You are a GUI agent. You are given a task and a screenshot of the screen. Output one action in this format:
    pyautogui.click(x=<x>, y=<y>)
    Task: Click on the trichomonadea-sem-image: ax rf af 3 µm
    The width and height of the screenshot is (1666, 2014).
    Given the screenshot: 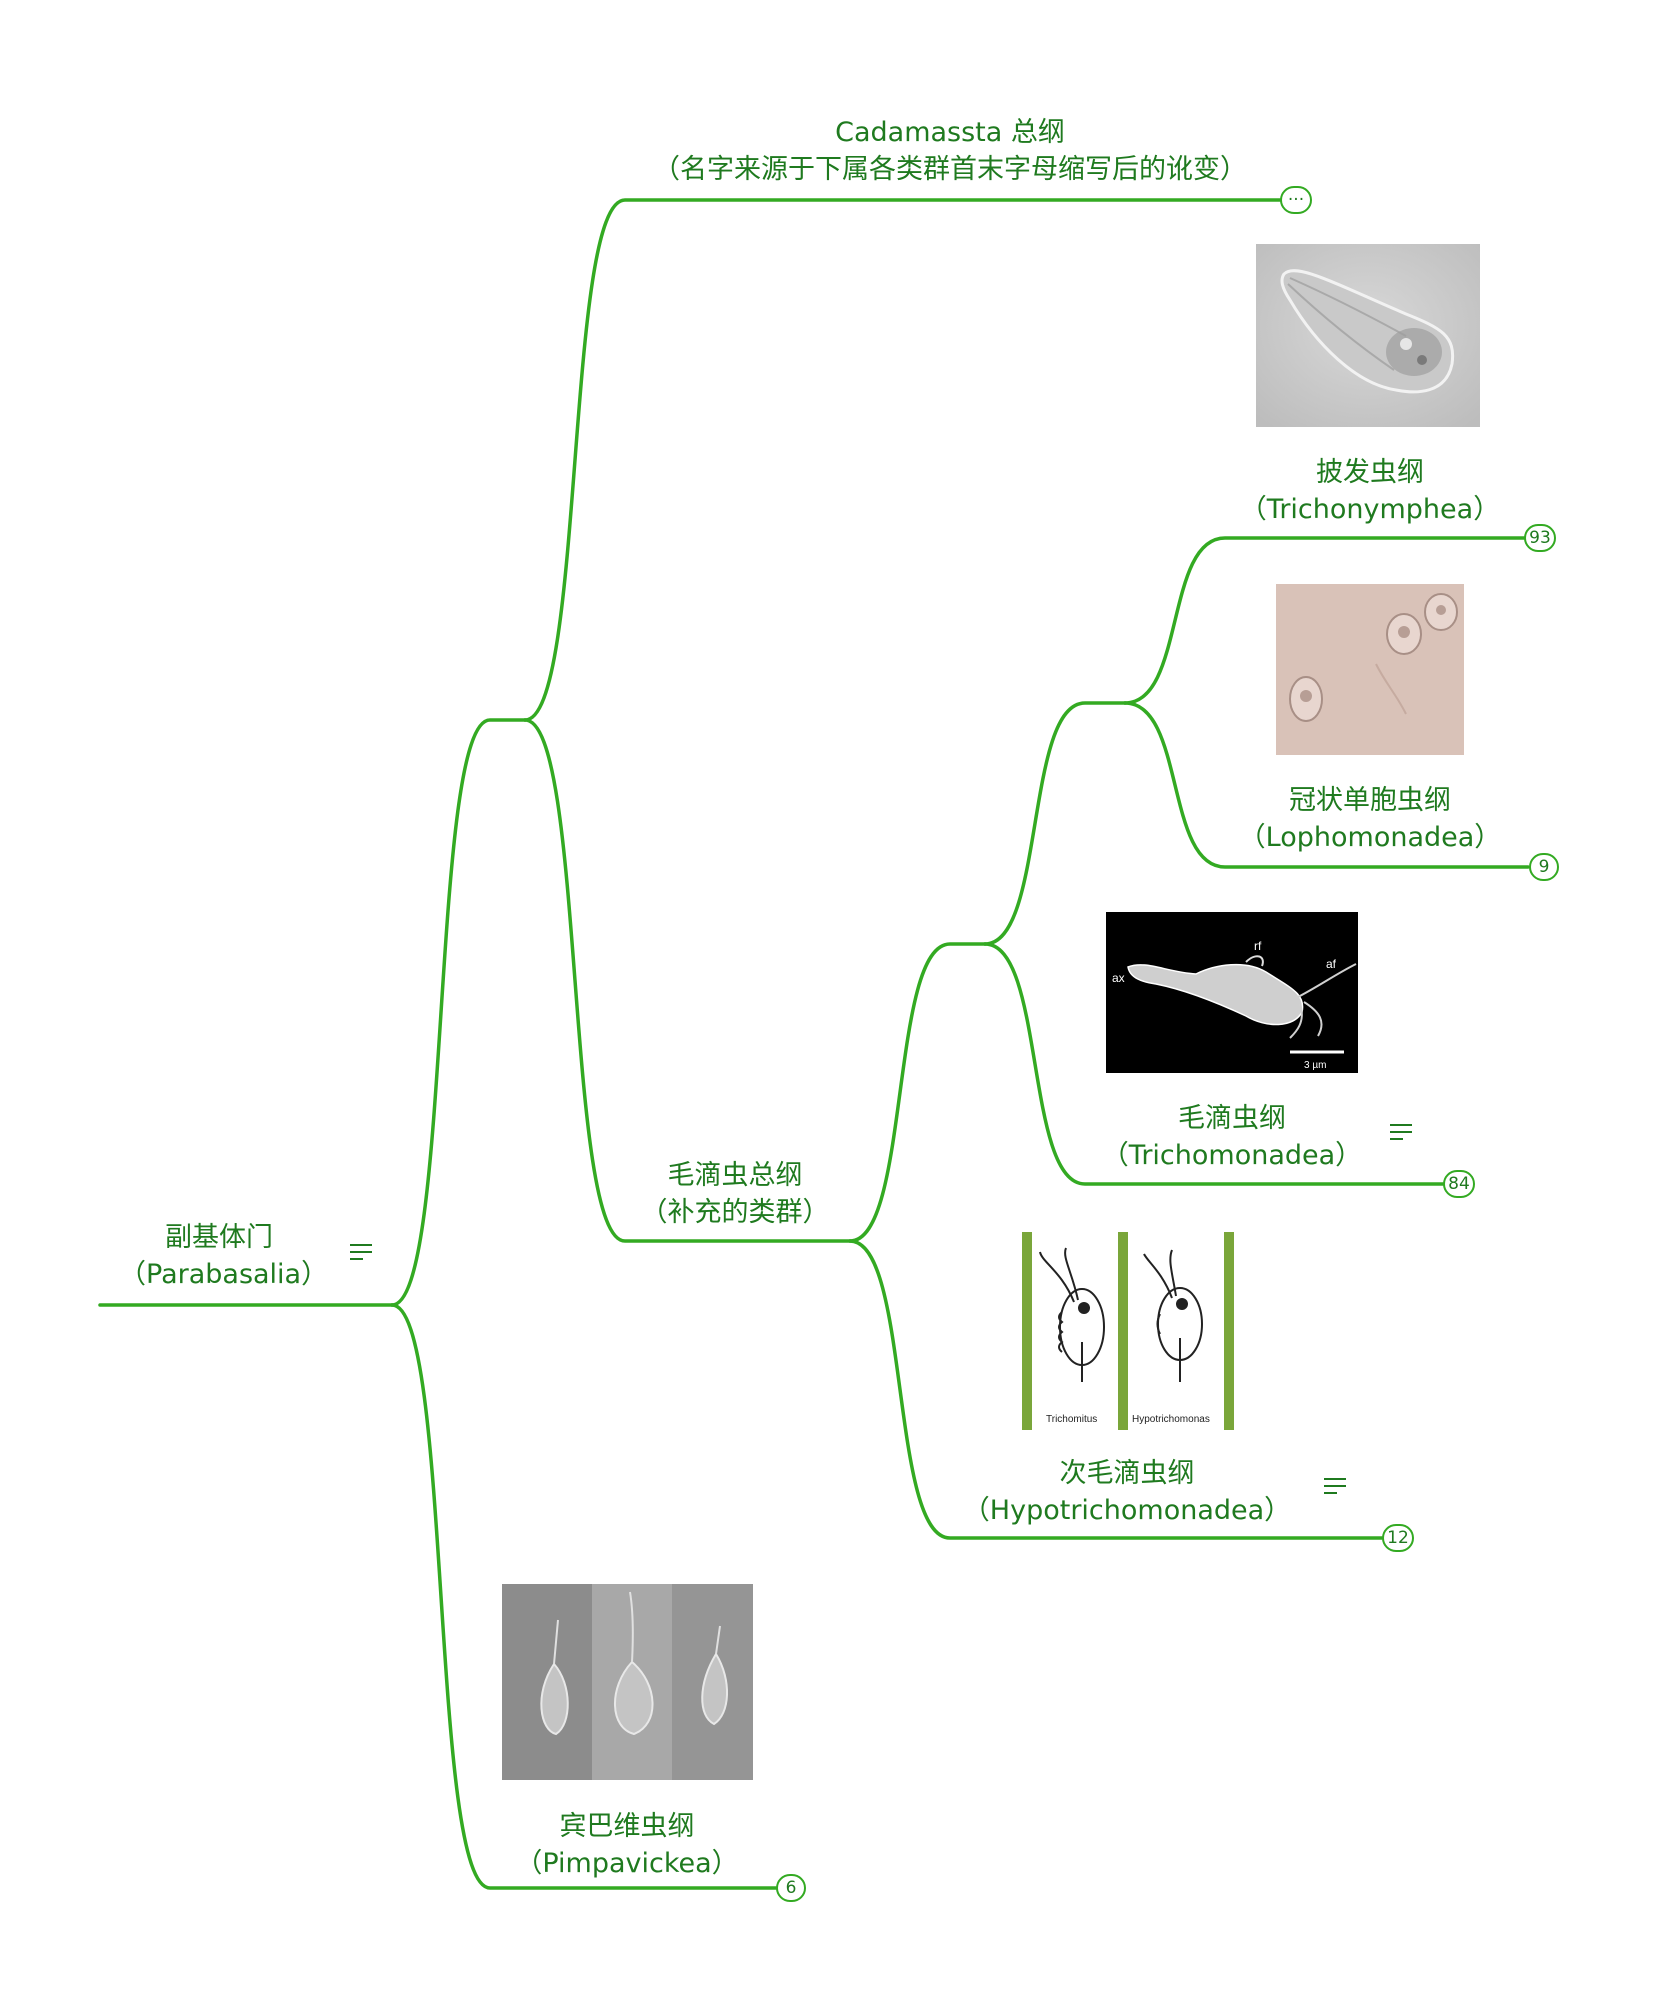 What is the action you would take?
    pyautogui.click(x=1232, y=992)
    